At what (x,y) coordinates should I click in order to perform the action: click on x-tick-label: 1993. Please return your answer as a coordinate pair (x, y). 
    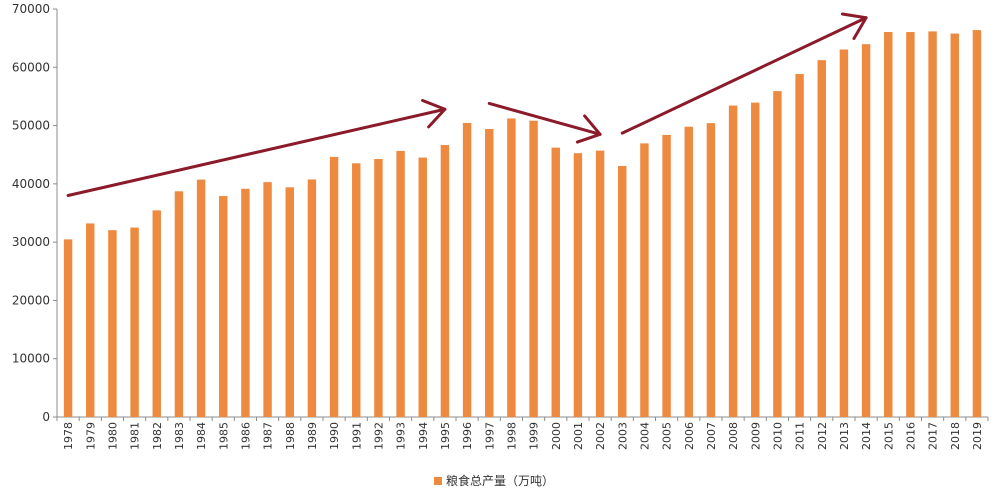
    Looking at the image, I should click on (401, 436).